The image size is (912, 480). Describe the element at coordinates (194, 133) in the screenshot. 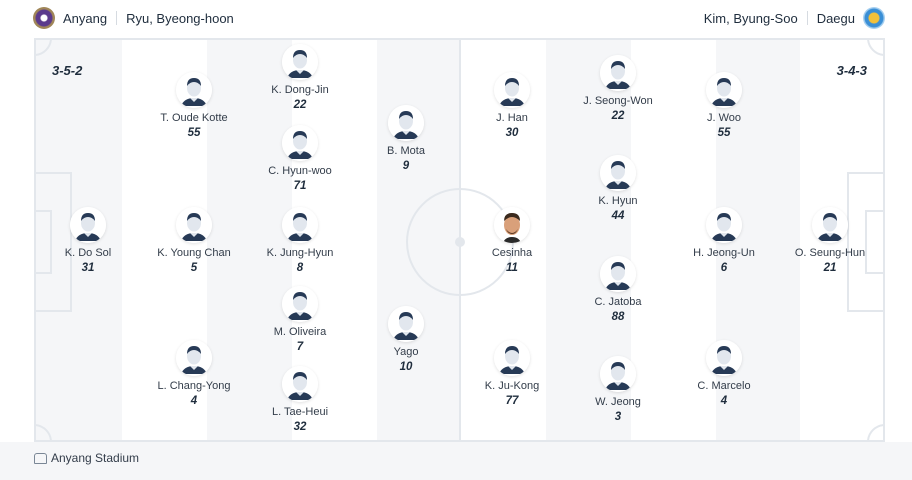

I see `player-number: 55` at that location.